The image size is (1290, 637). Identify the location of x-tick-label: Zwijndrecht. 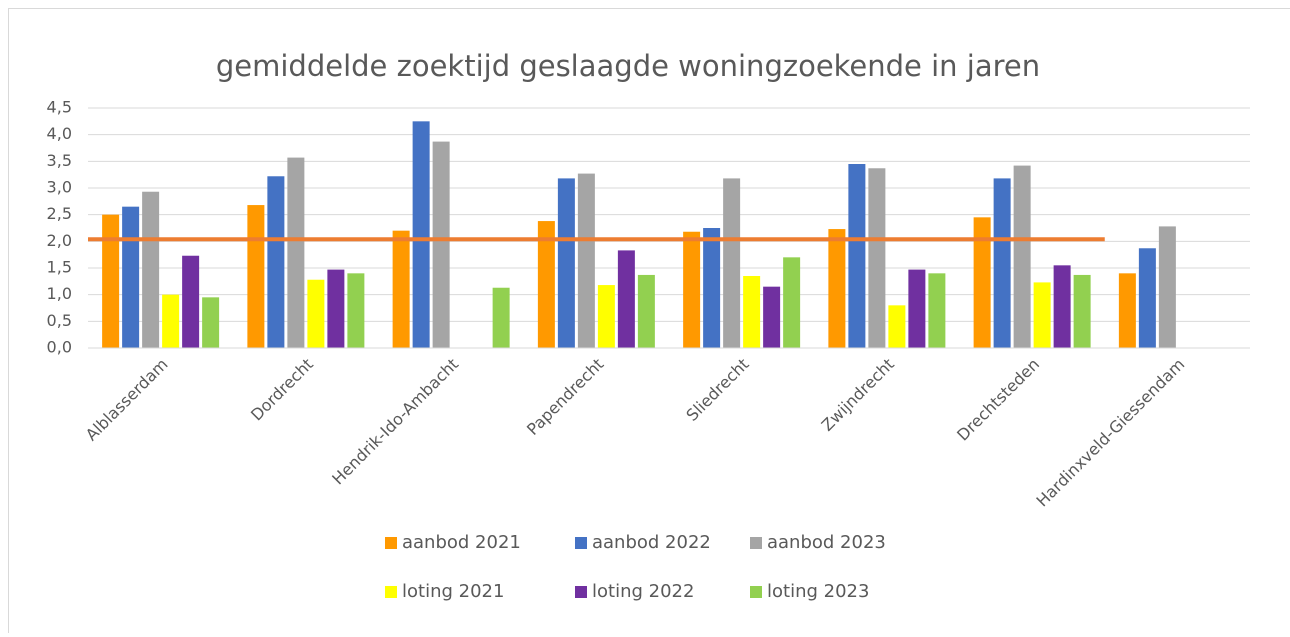
(858, 395).